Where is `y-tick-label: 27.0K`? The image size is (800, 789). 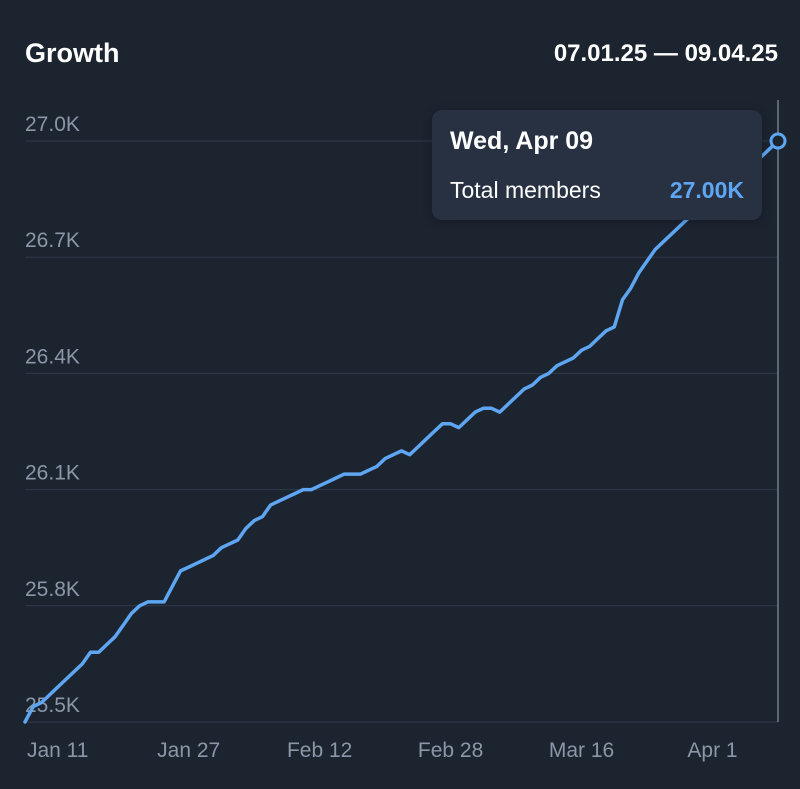 y-tick-label: 27.0K is located at coordinates (52, 124).